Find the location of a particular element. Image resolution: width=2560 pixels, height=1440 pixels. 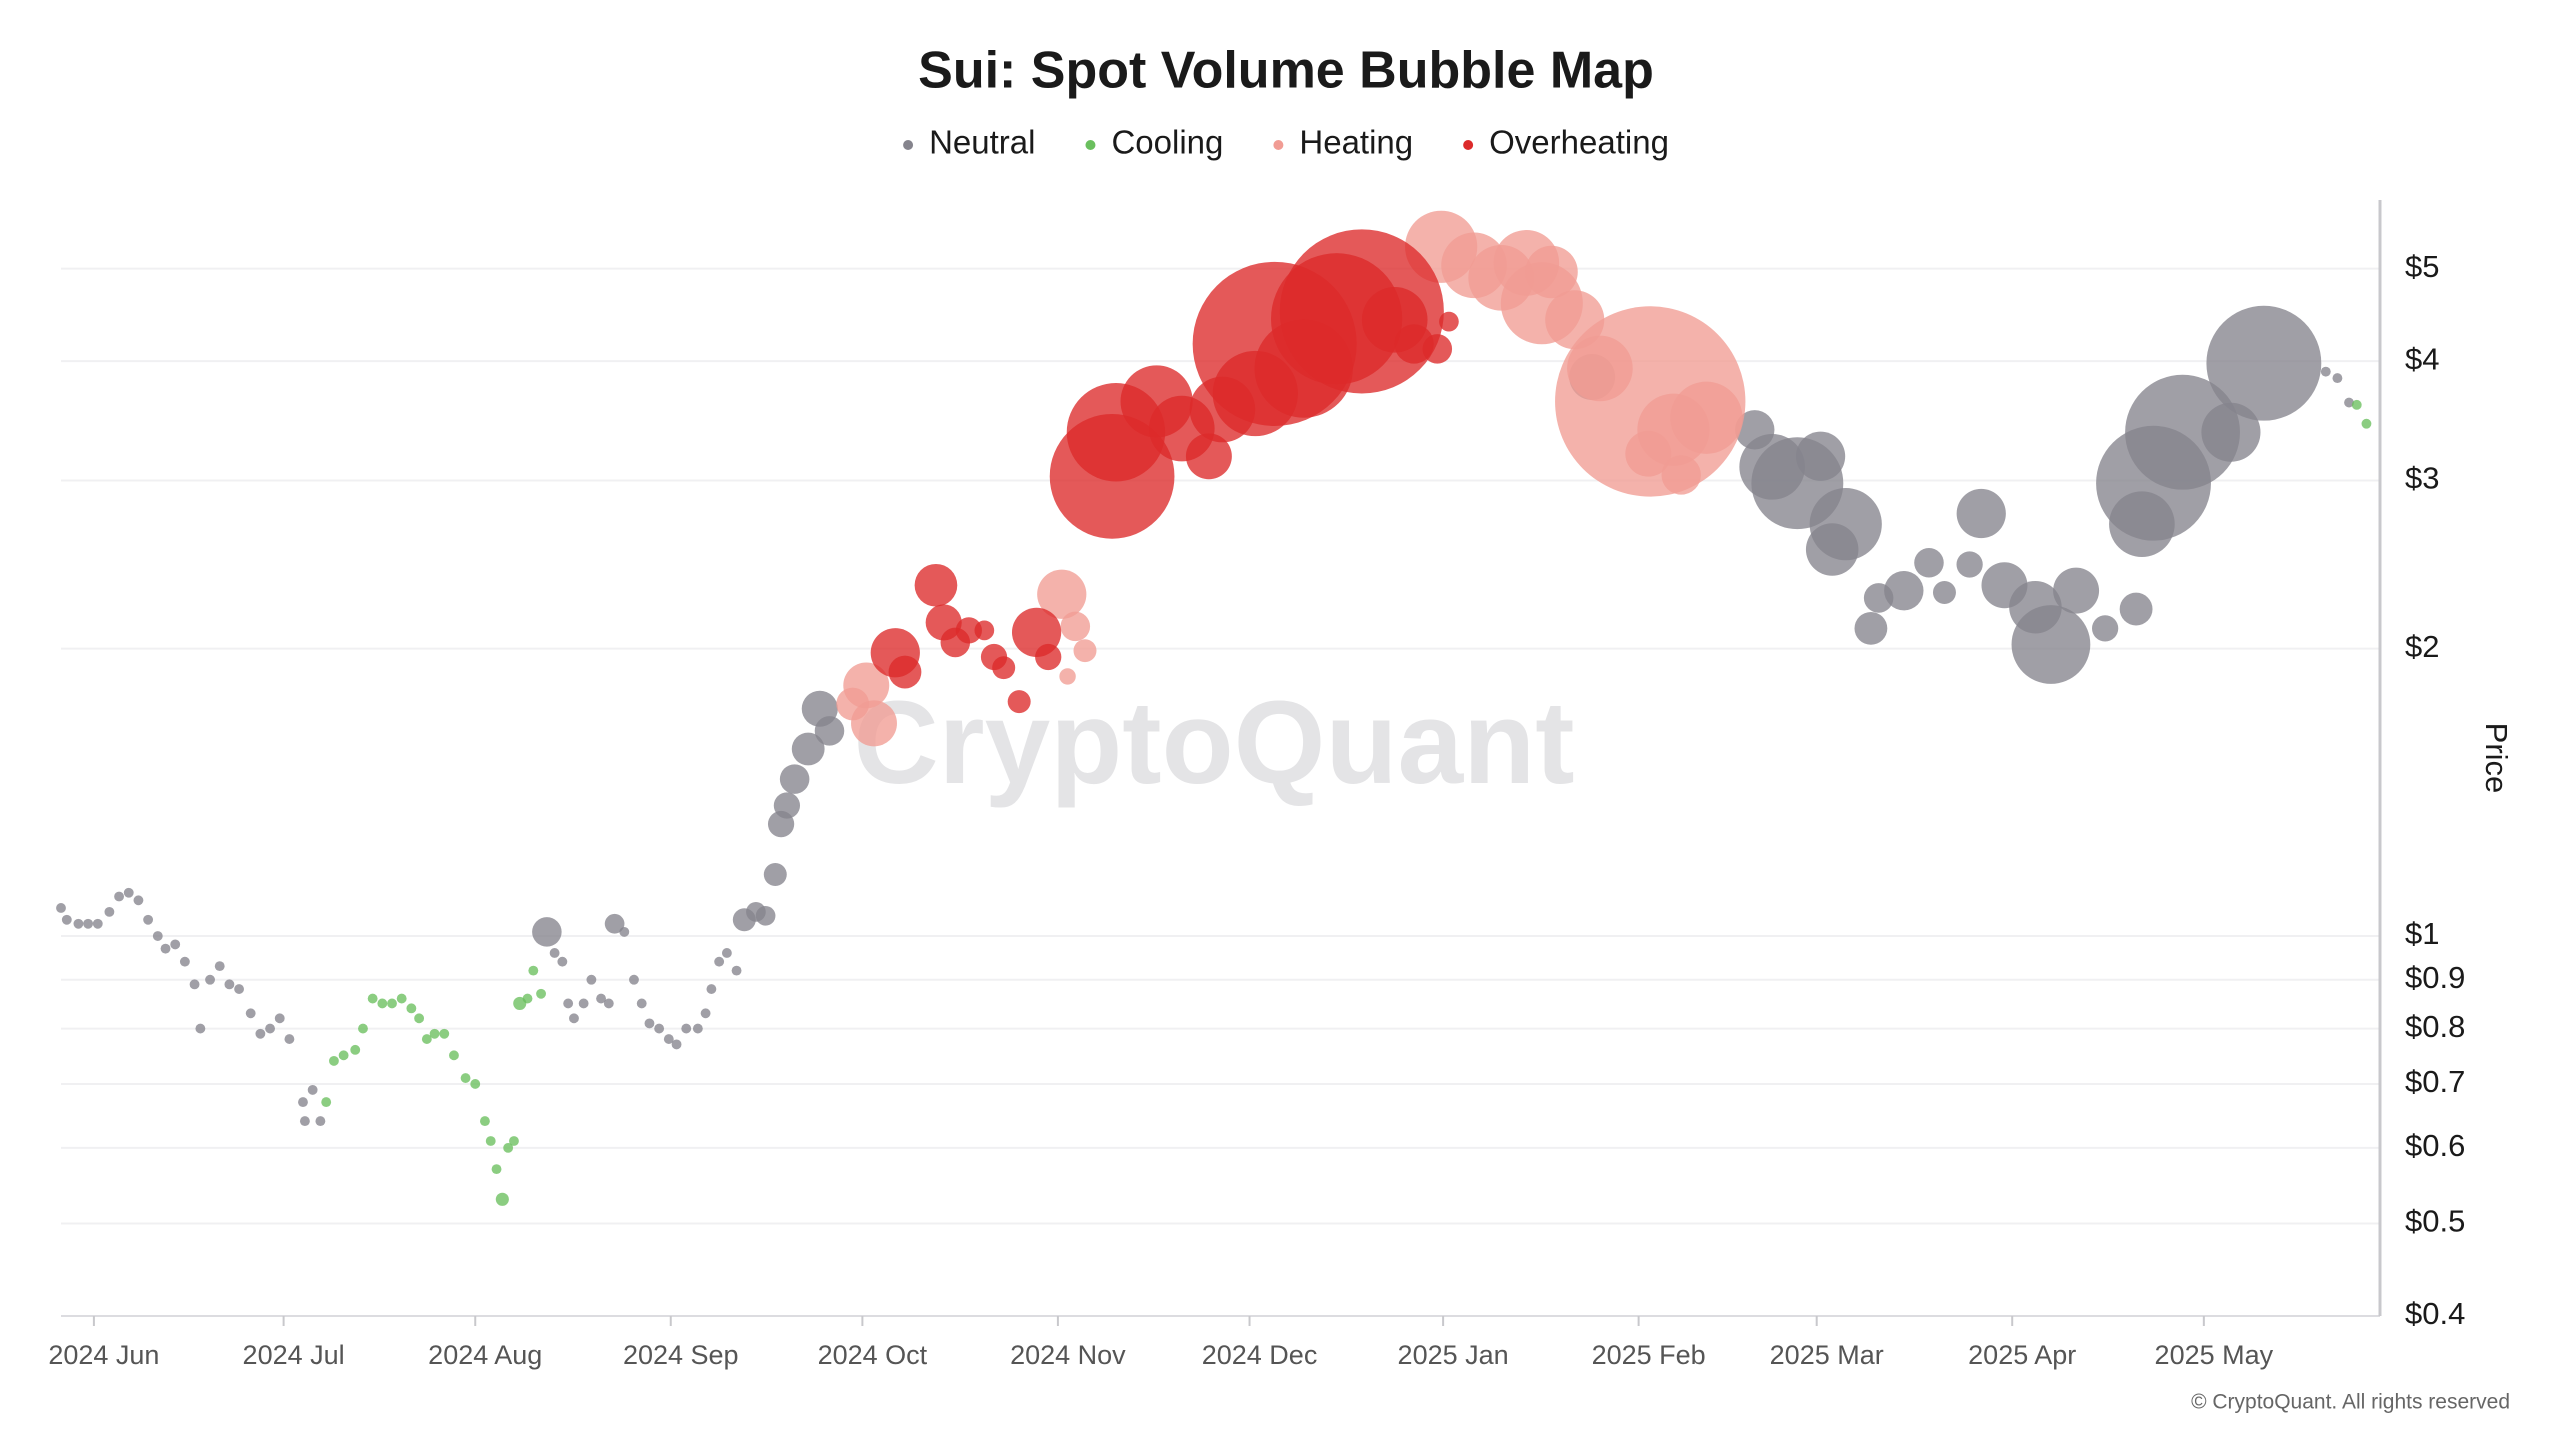

y-tick-label: $1 is located at coordinates (2422, 933).